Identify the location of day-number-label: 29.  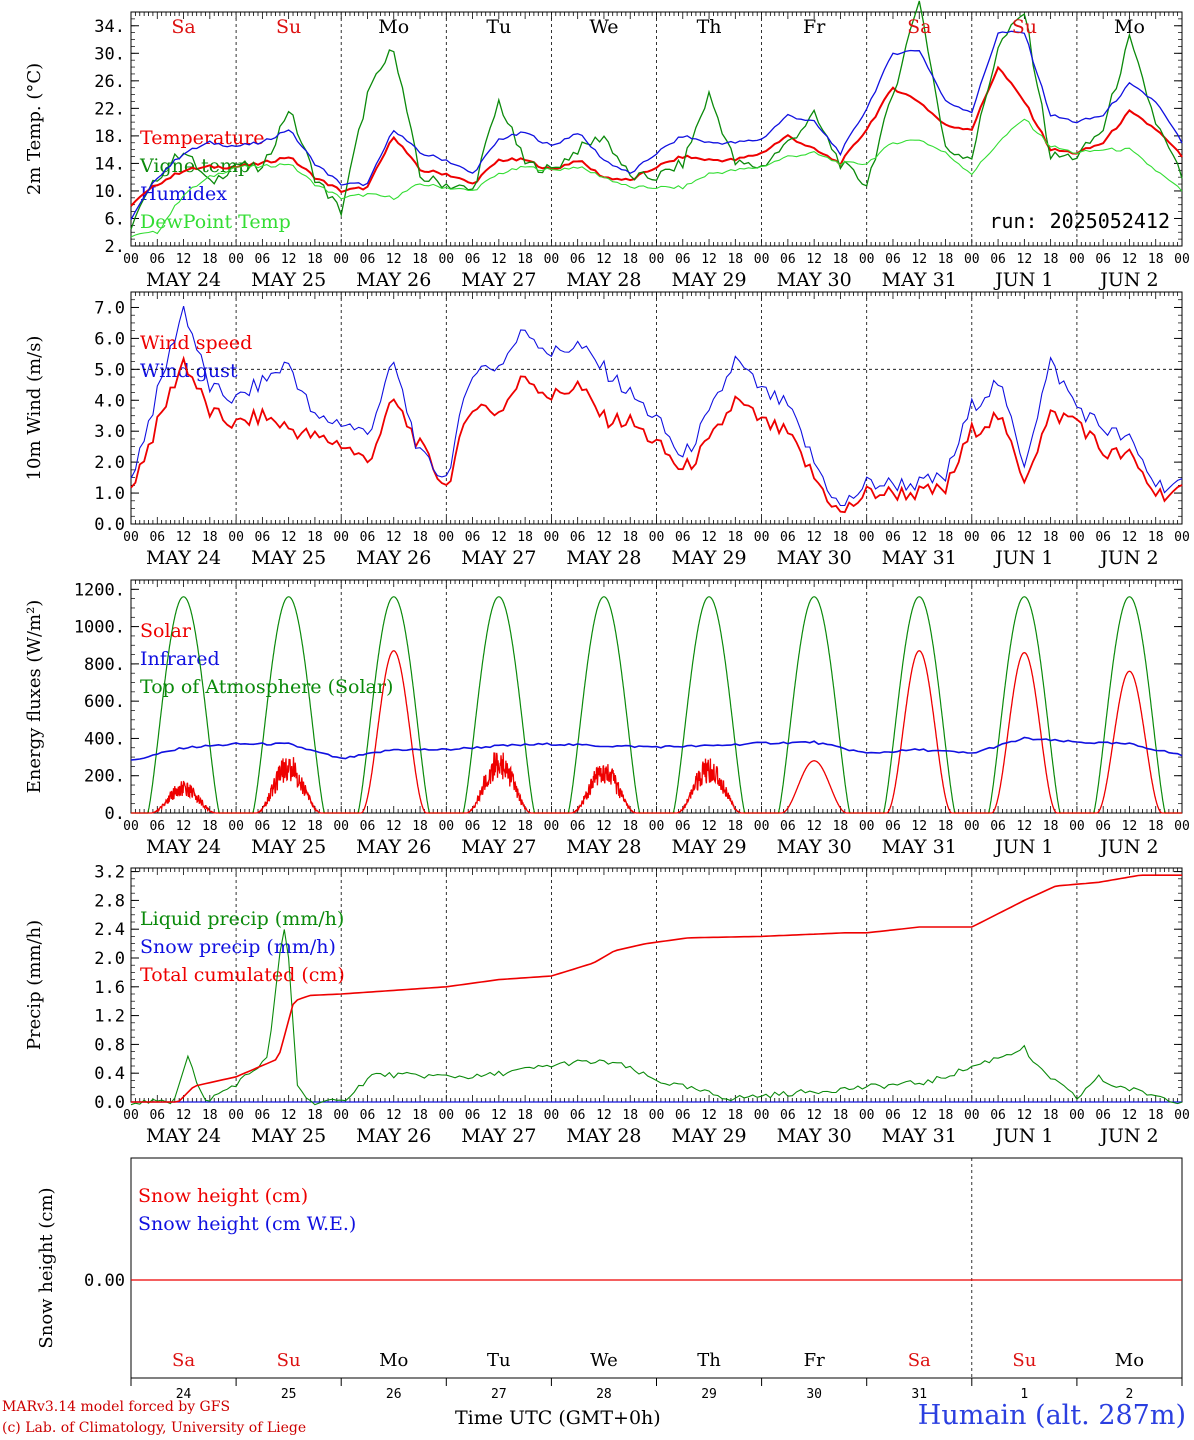
(709, 1394).